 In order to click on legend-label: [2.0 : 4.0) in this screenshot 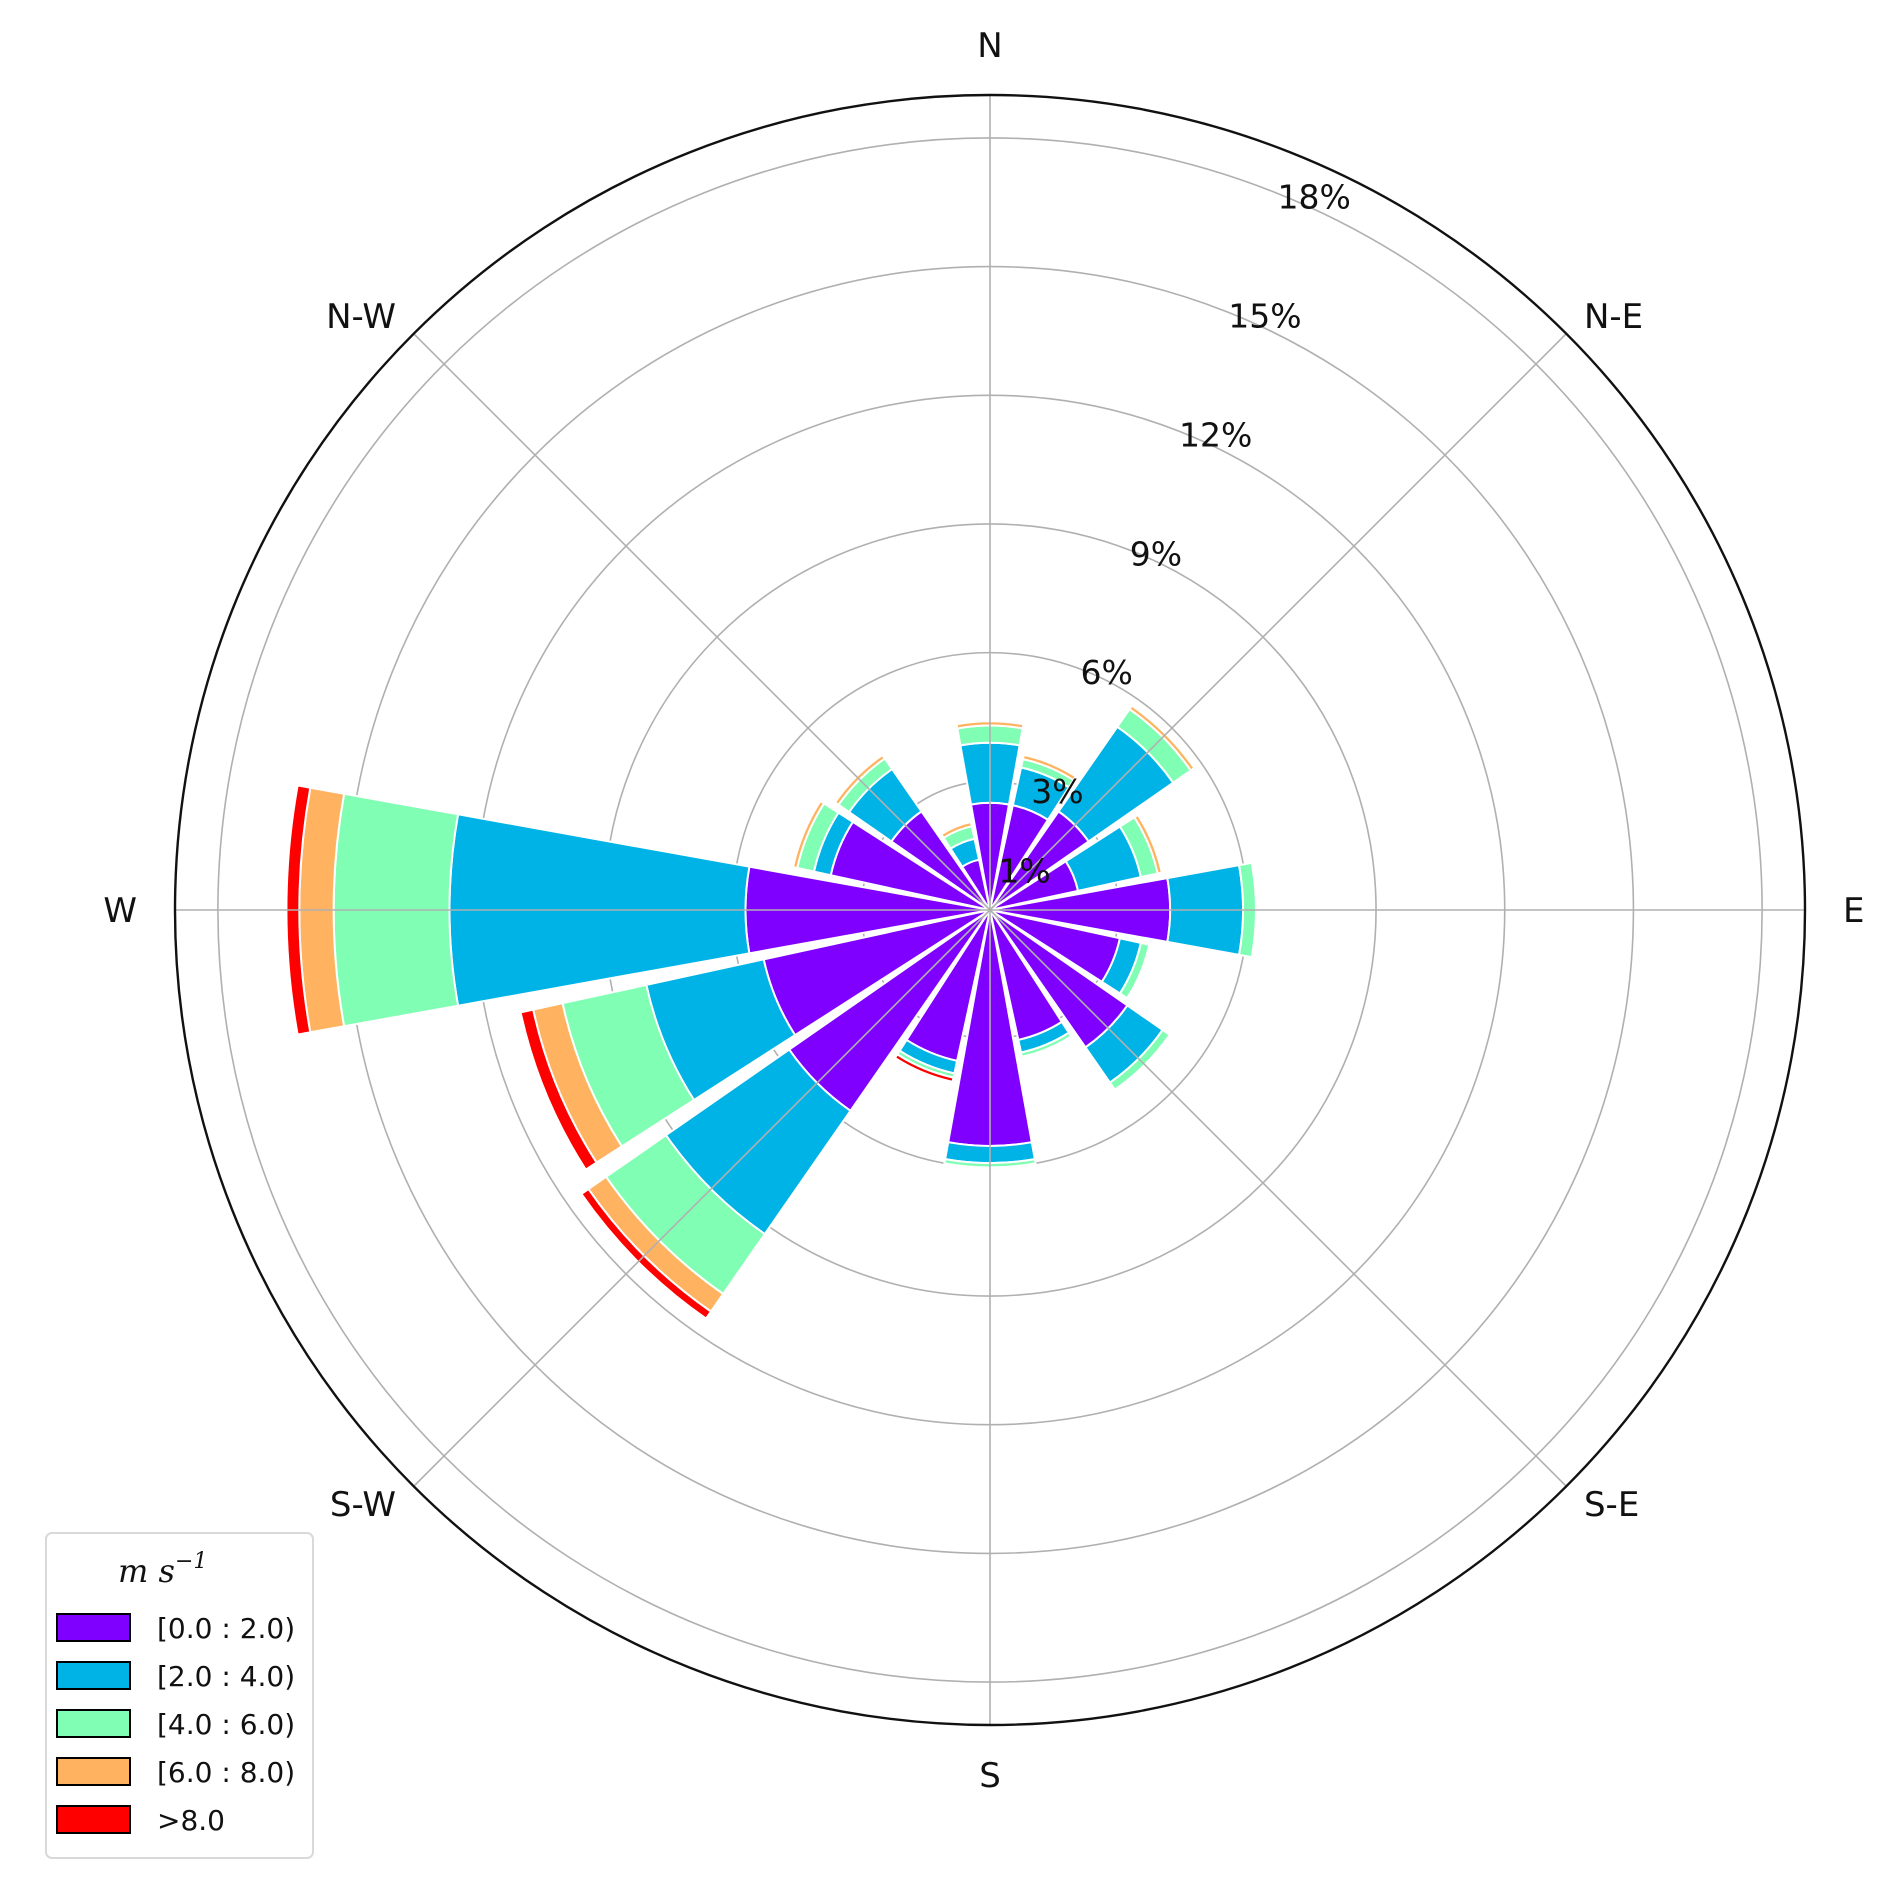, I will do `click(226, 1676)`.